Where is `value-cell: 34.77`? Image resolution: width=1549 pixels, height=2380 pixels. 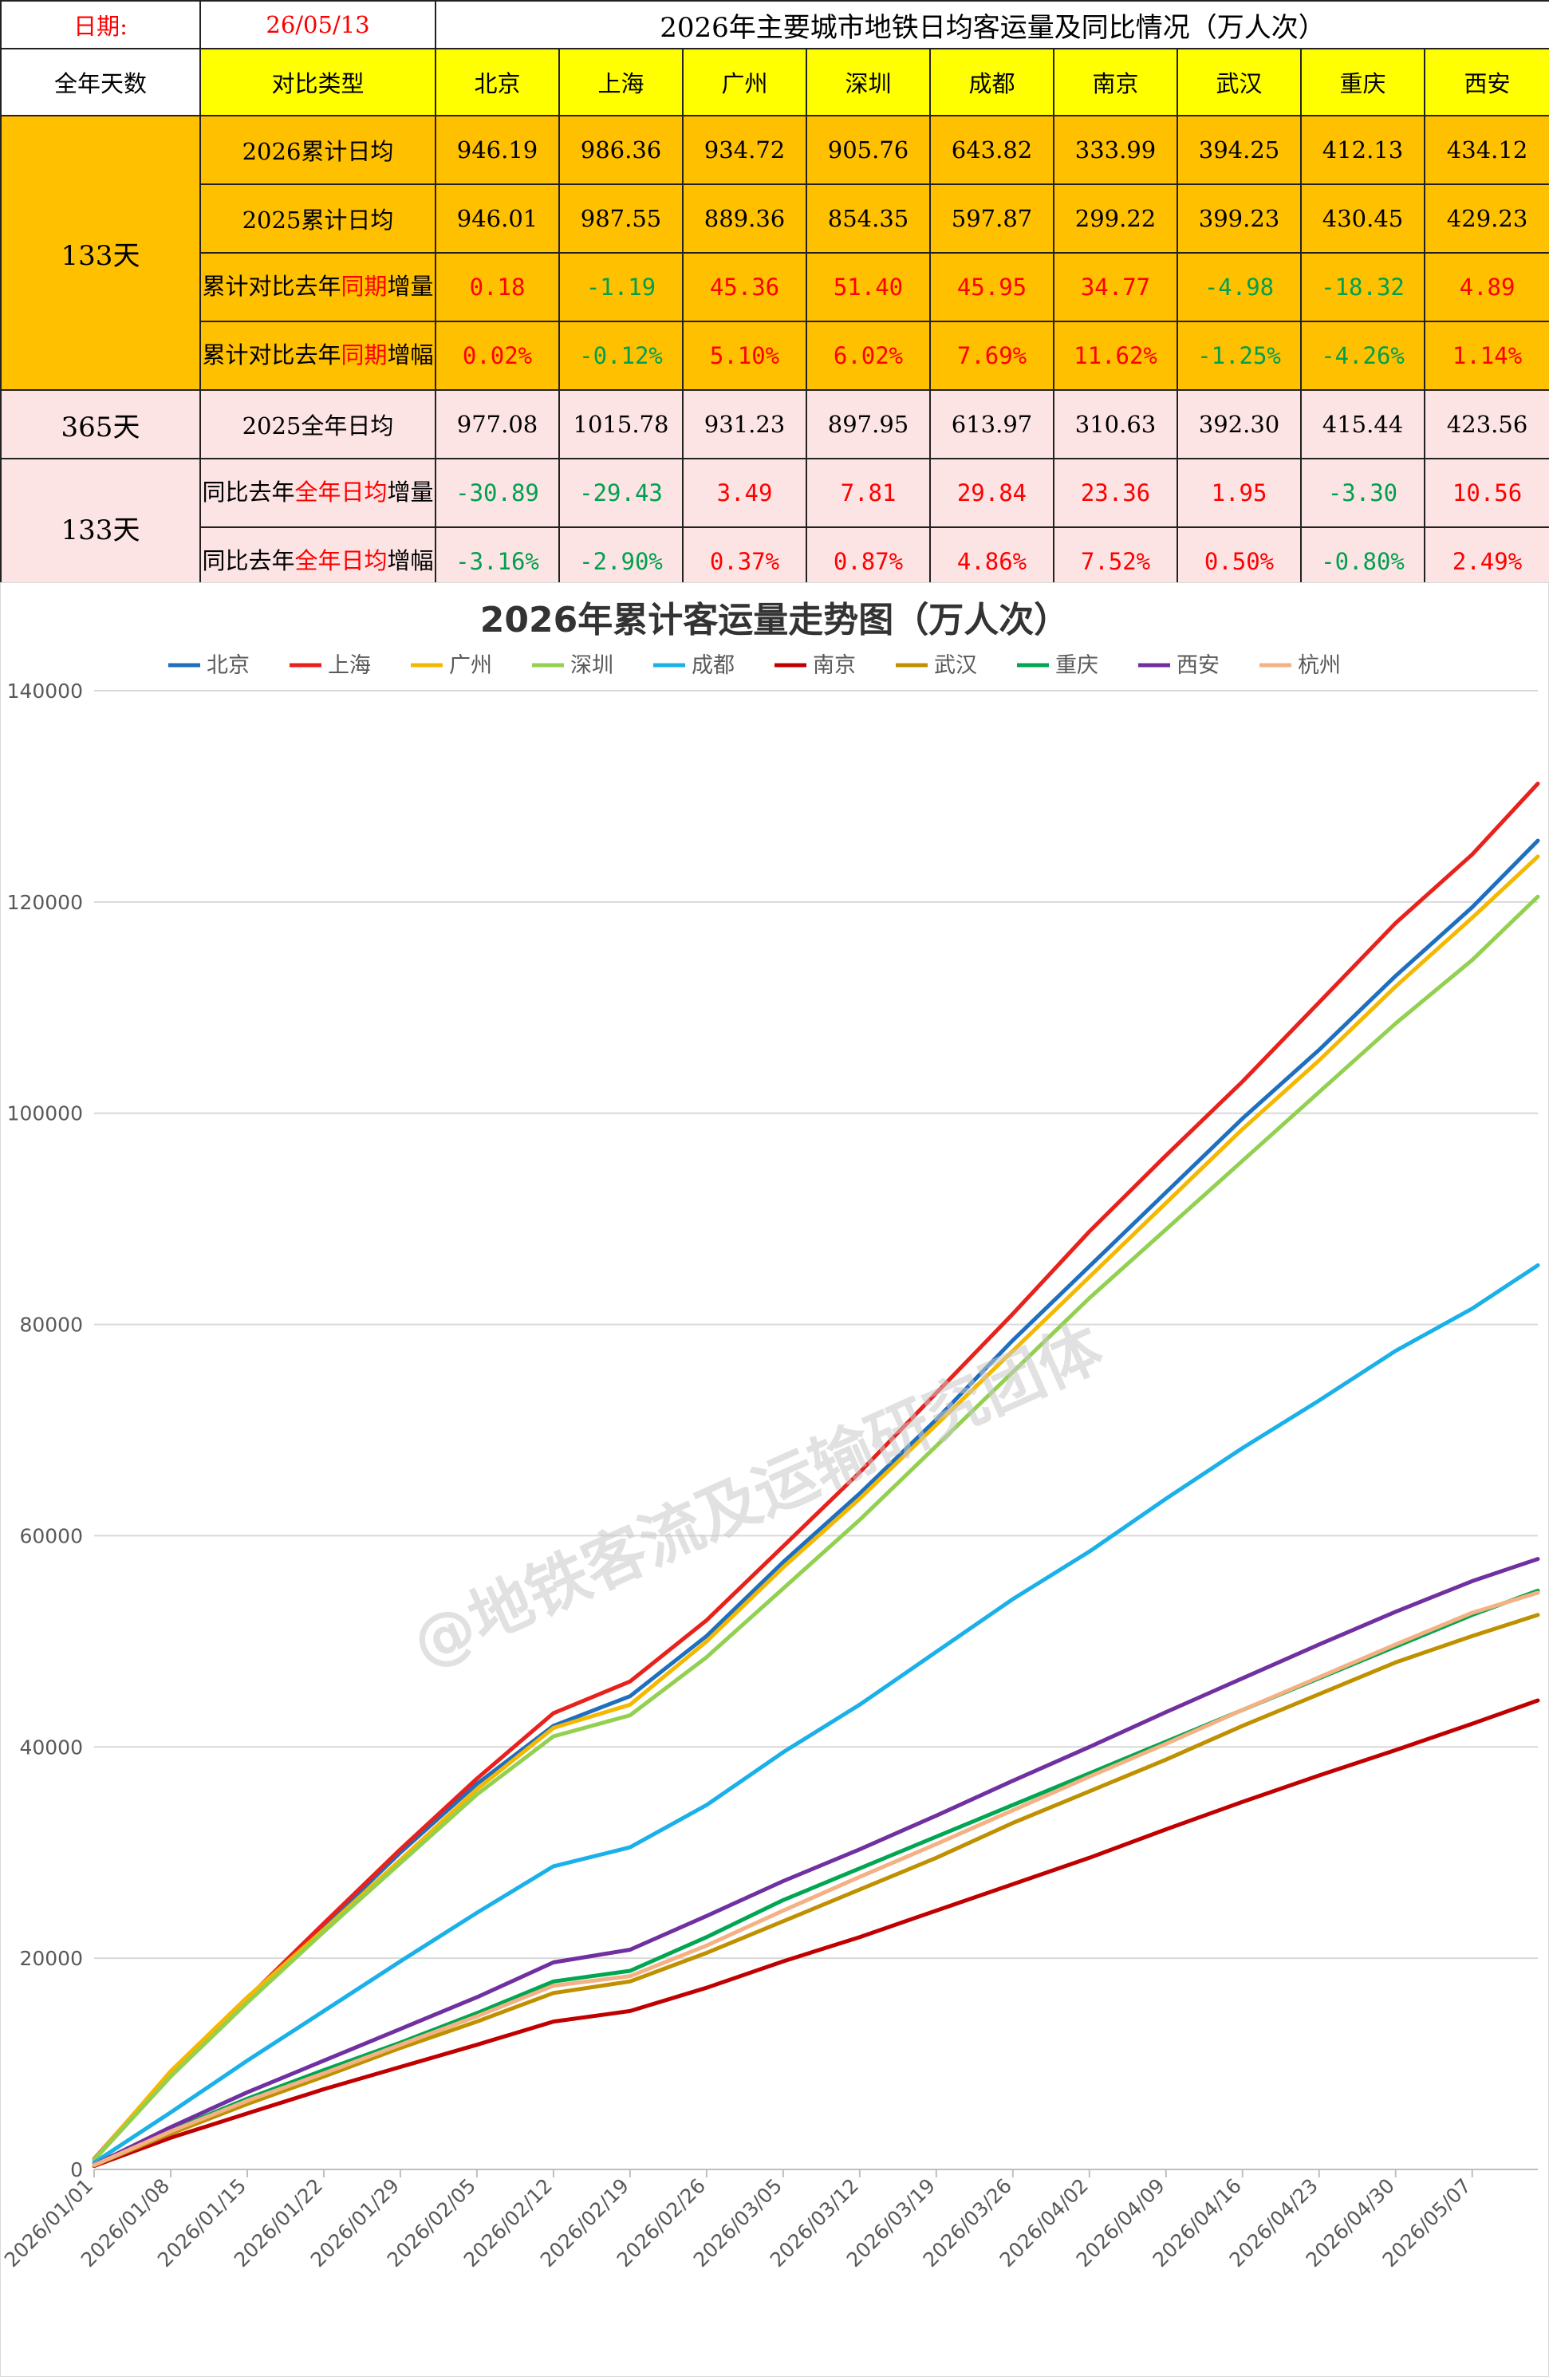
value-cell: 34.77 is located at coordinates (1115, 287).